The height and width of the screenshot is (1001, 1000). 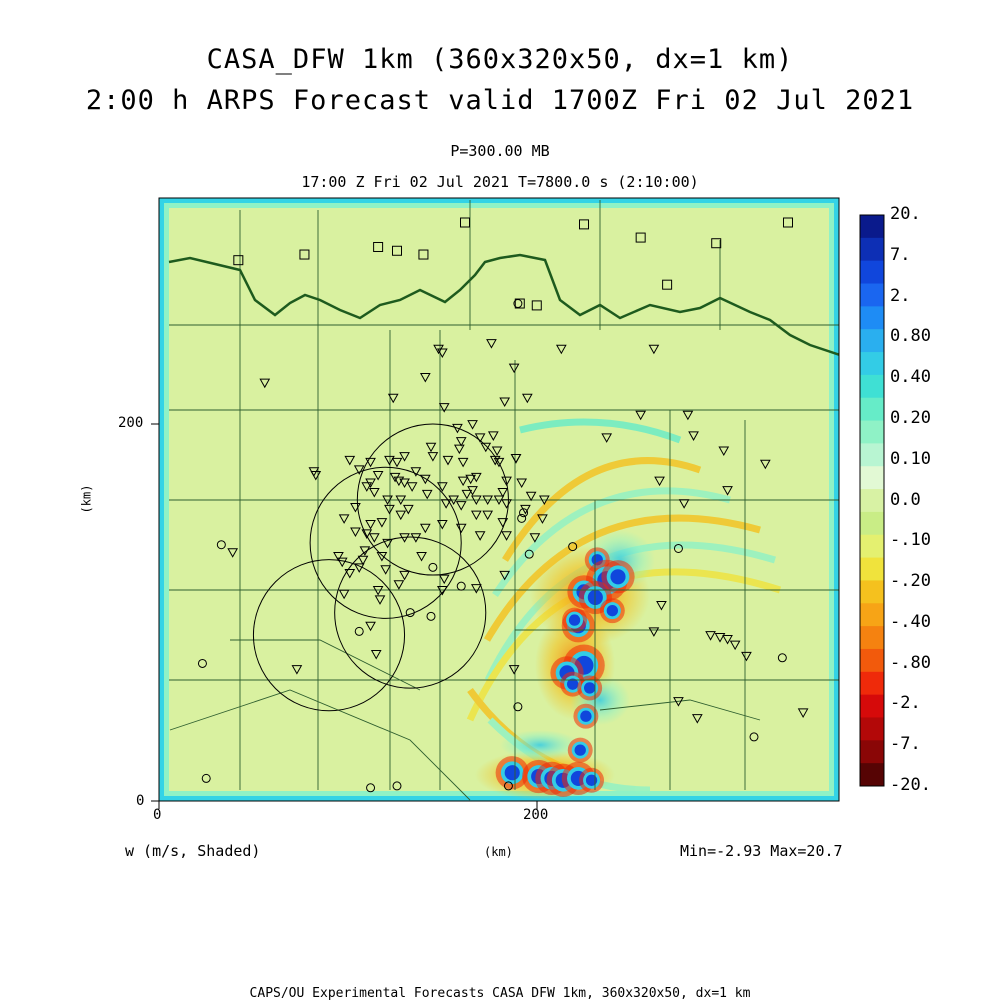 I want to click on field-label: w (m/s, Shaded), so click(x=193, y=851).